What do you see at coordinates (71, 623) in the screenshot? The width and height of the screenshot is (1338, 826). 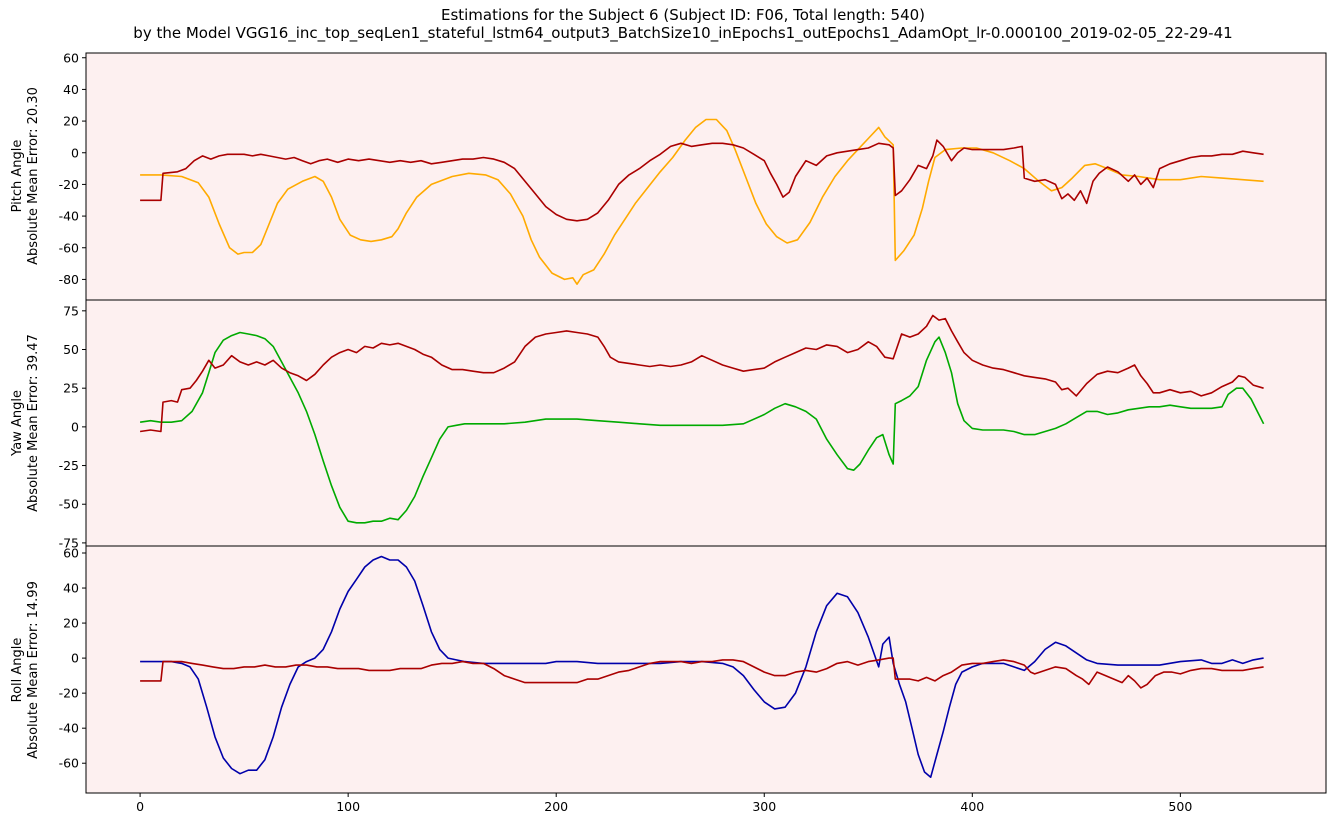 I see `roll-ytick-label: 20` at bounding box center [71, 623].